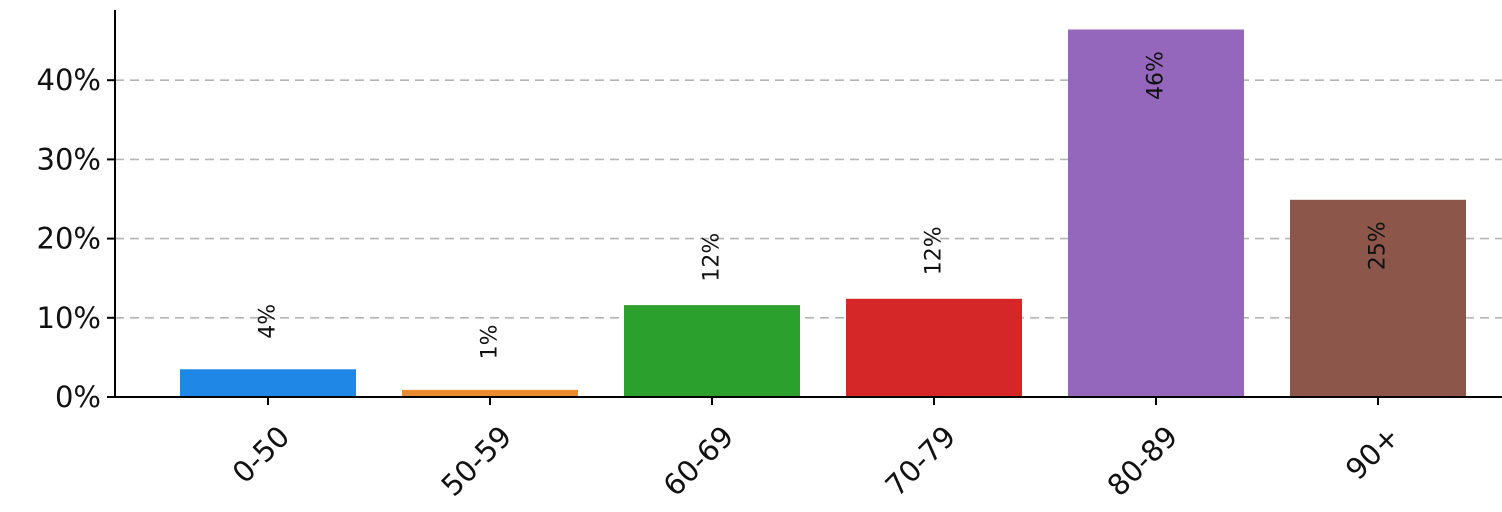  What do you see at coordinates (69, 318) in the screenshot?
I see `y-tick-label: 10%` at bounding box center [69, 318].